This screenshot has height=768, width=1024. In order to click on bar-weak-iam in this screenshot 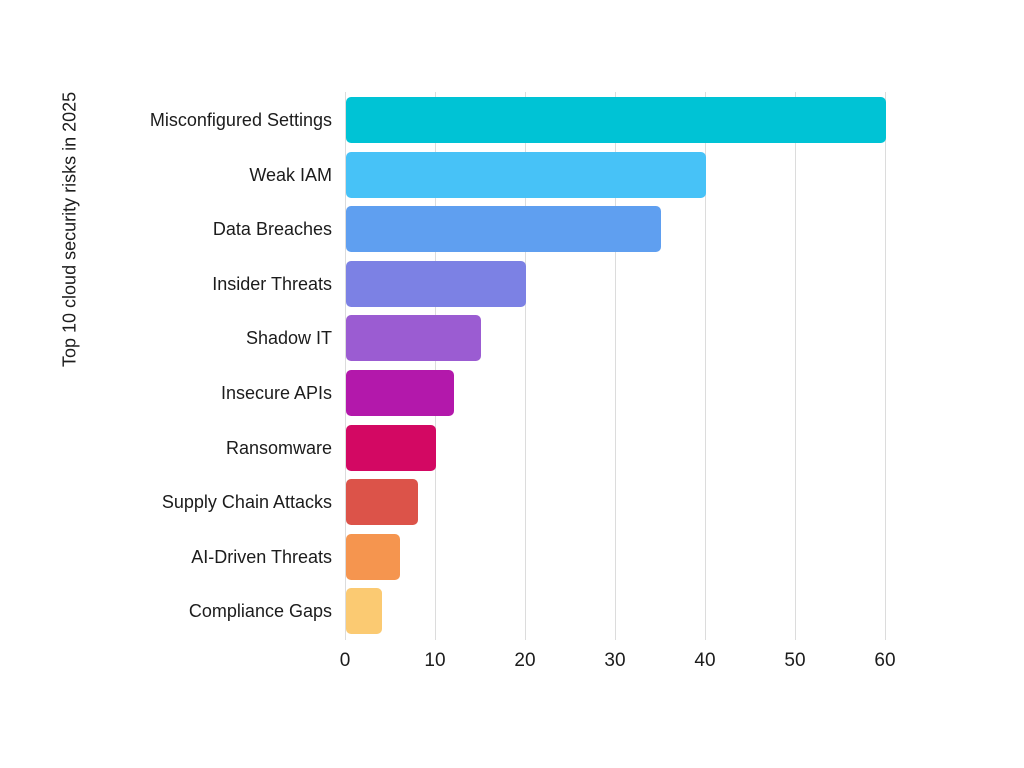, I will do `click(526, 174)`.